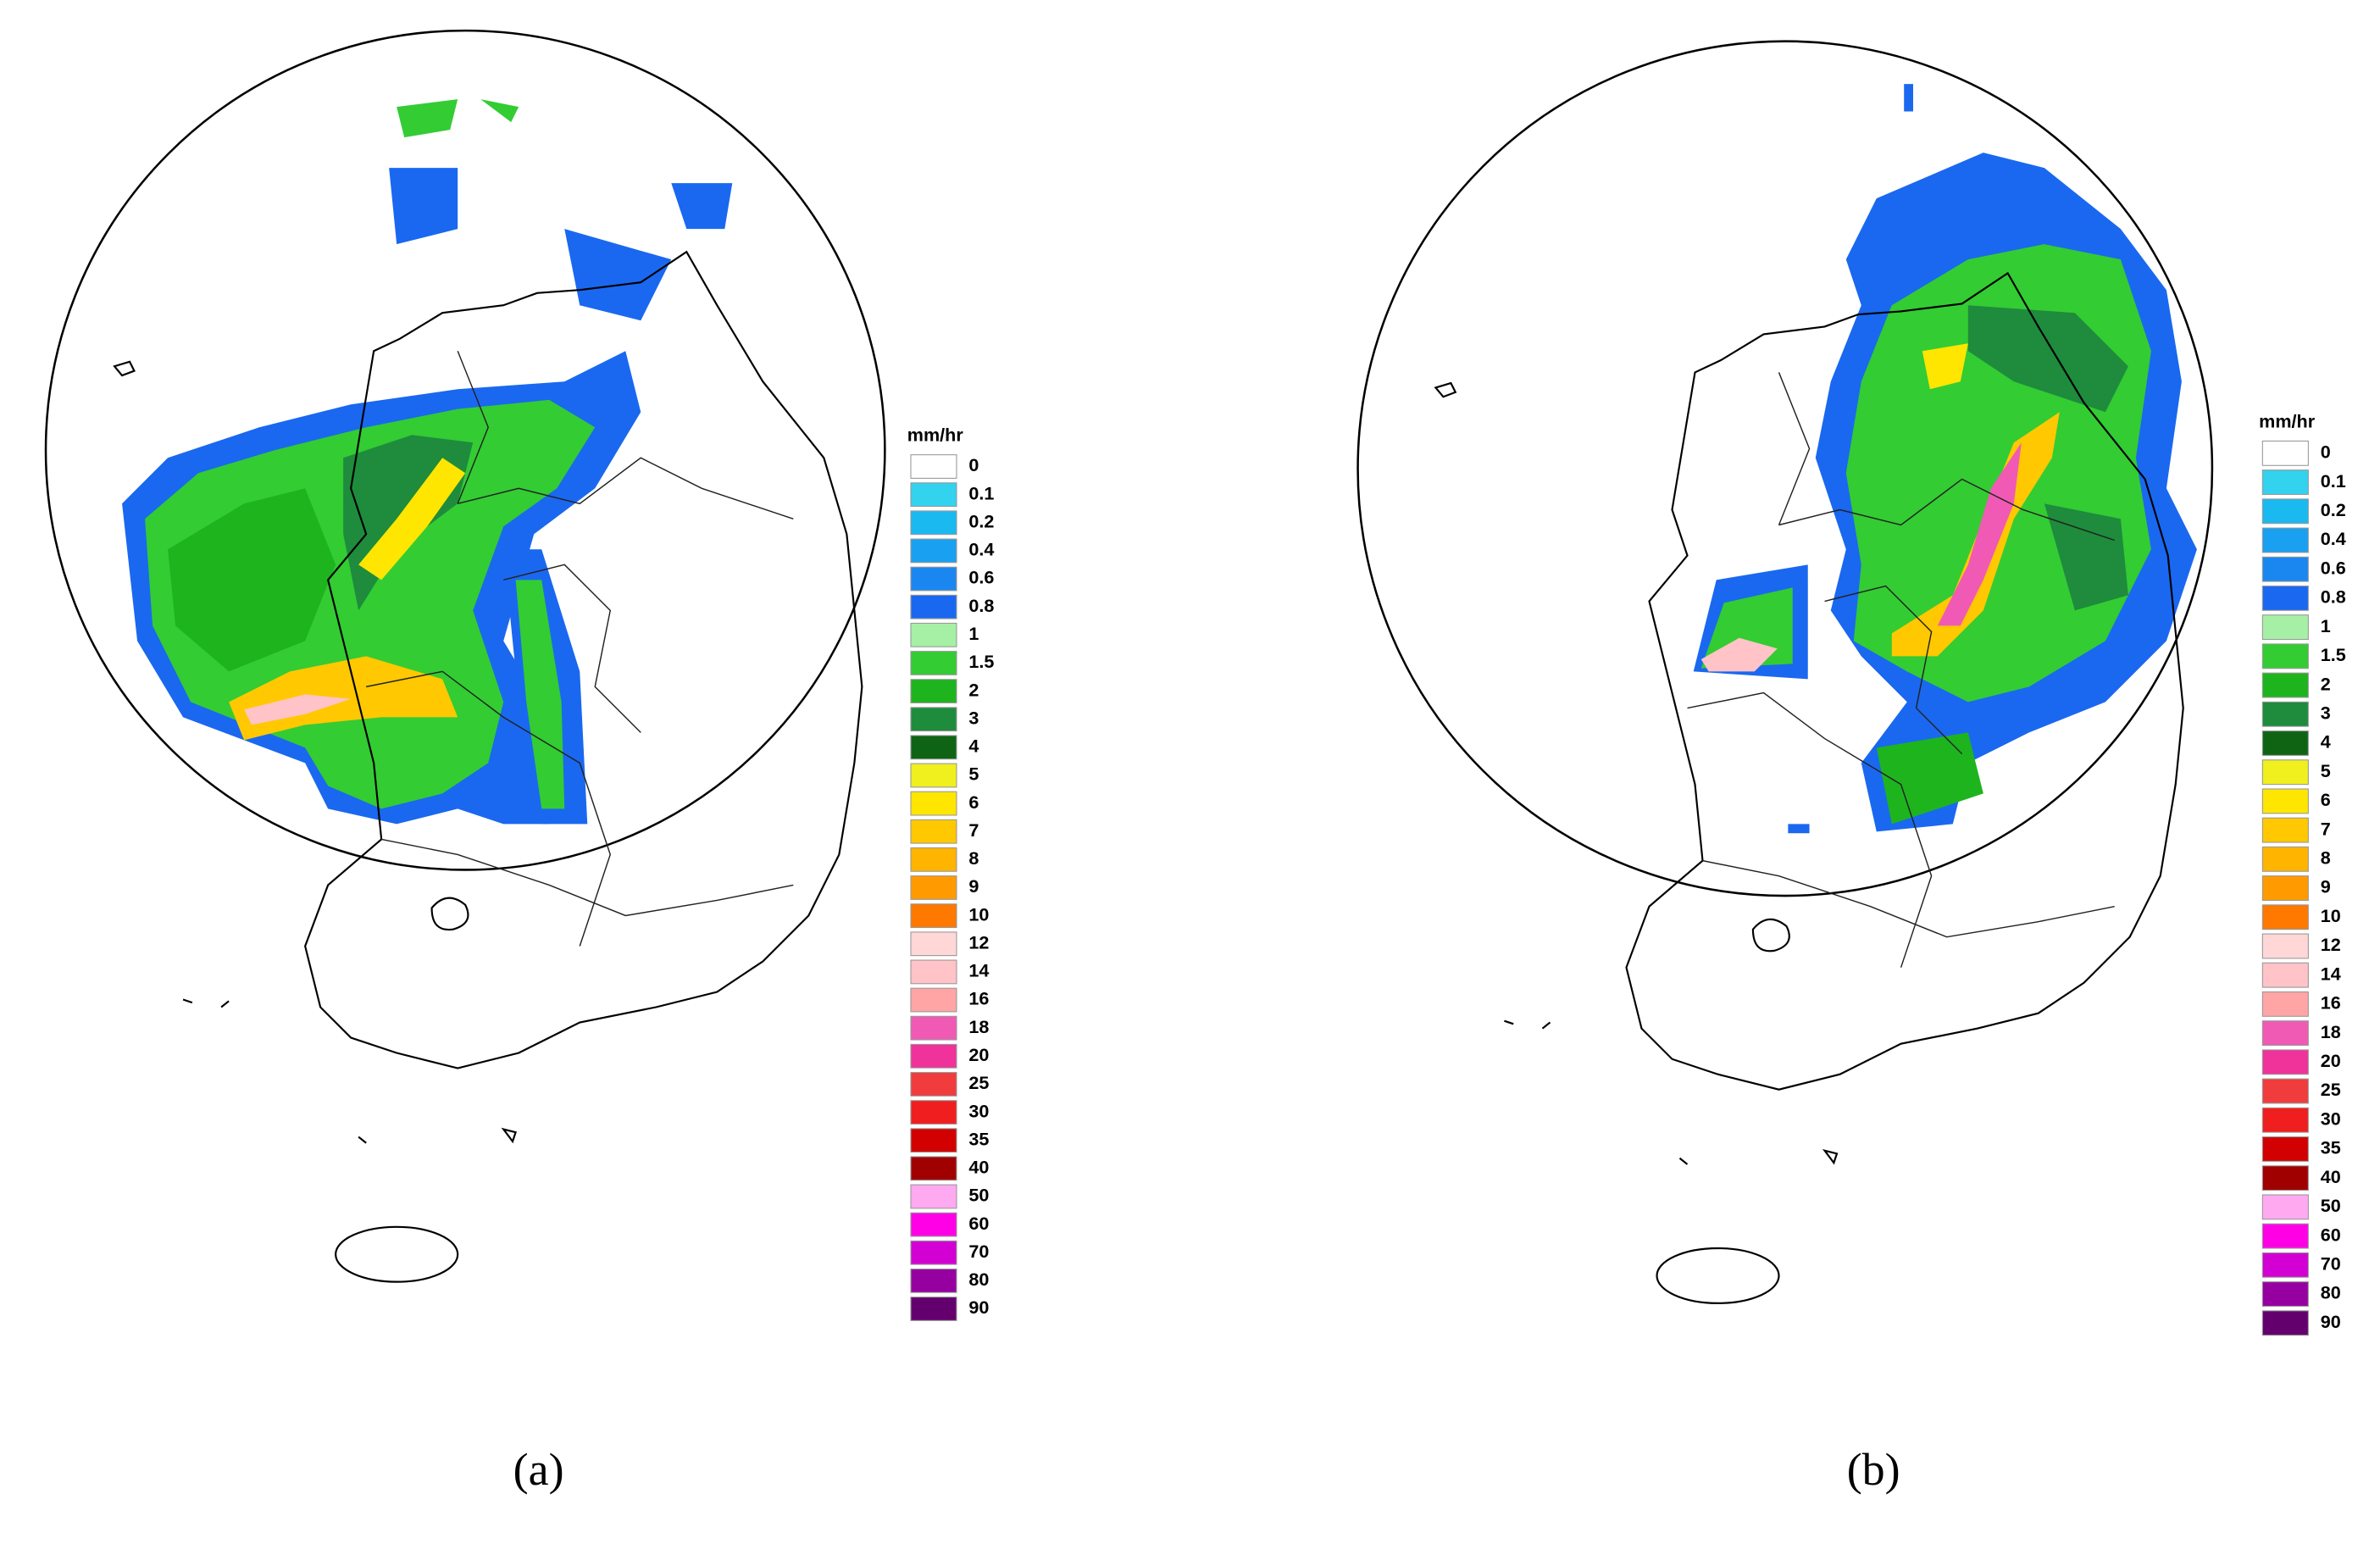 The image size is (2380, 1544). What do you see at coordinates (979, 942) in the screenshot?
I see `legend-label: 12` at bounding box center [979, 942].